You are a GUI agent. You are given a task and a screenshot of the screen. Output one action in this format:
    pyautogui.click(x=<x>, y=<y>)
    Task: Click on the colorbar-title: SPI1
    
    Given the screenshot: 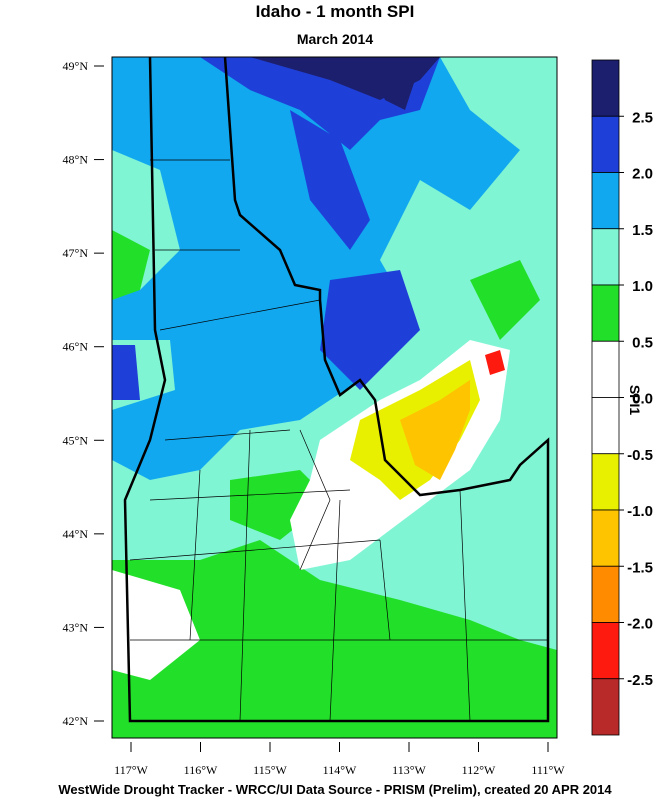 What is the action you would take?
    pyautogui.click(x=635, y=400)
    